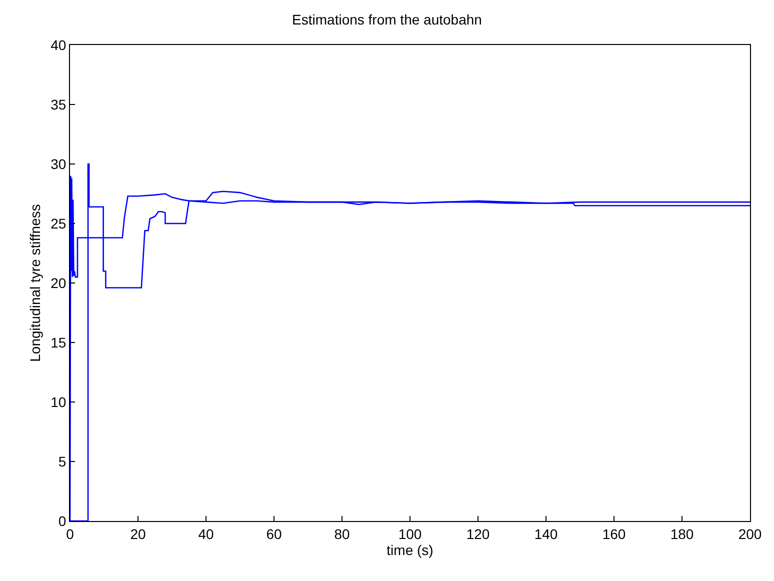 The width and height of the screenshot is (774, 581). What do you see at coordinates (58, 164) in the screenshot?
I see `y-tick-label: 30` at bounding box center [58, 164].